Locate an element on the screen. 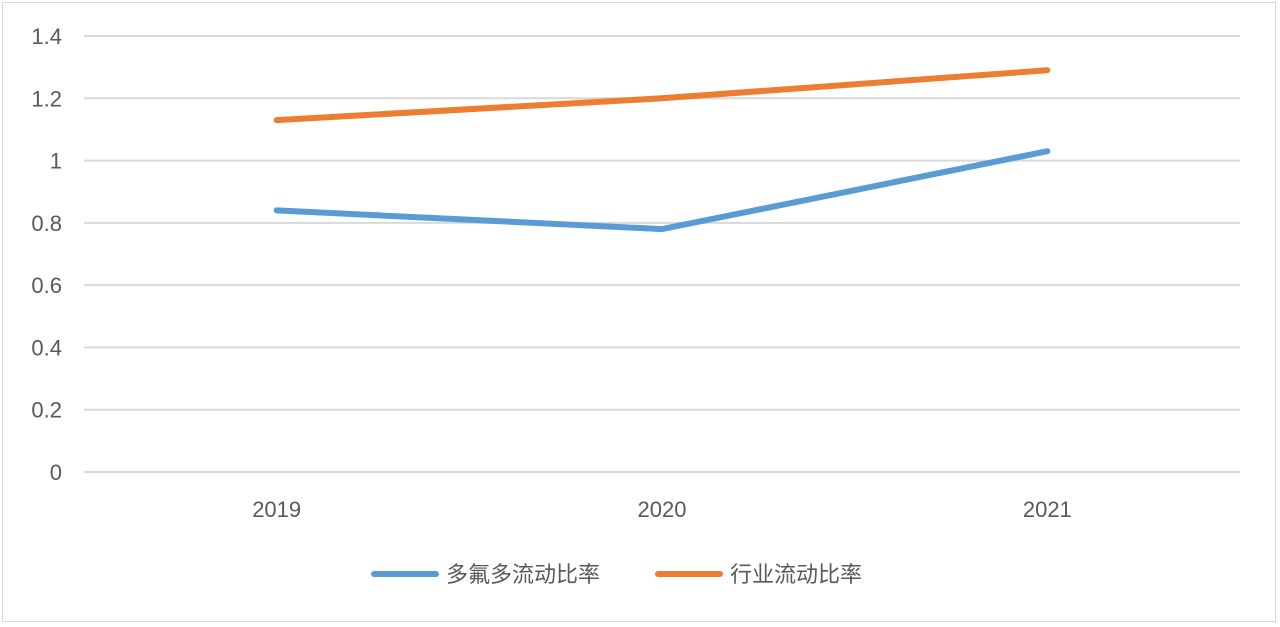  legend: 多氟多流动比率 行业流动比率 is located at coordinates (616, 575).